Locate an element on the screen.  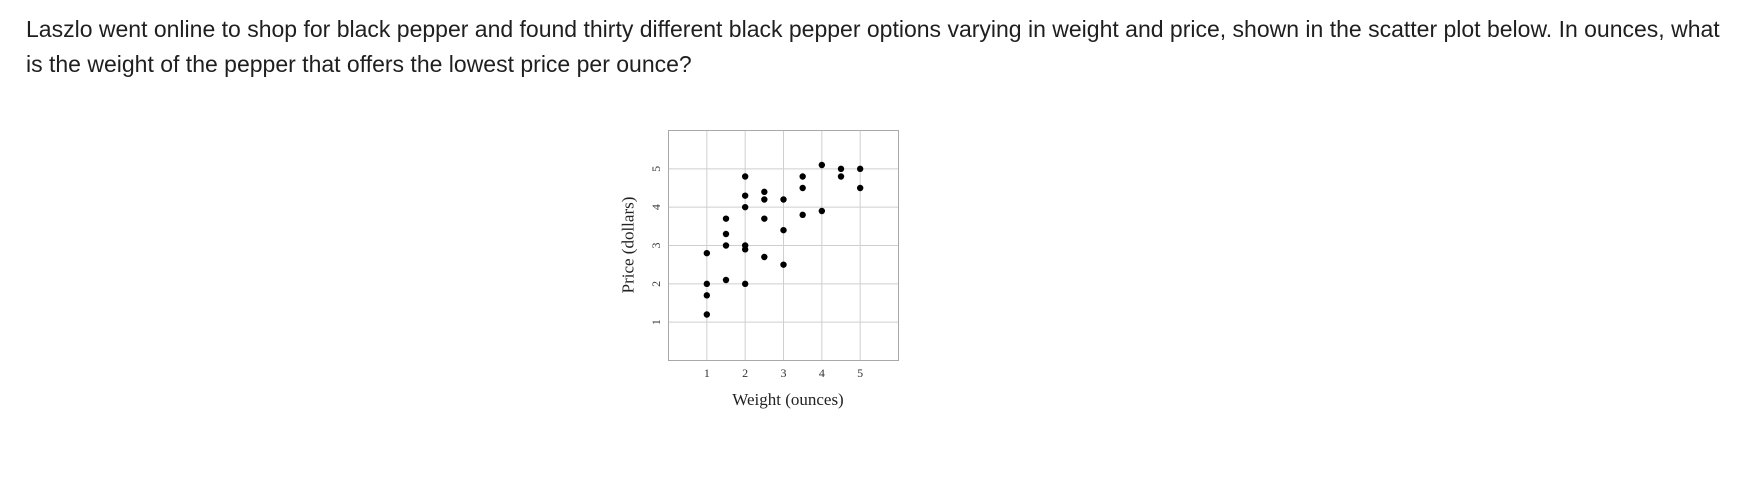
y-axis-label: Price (dollars) is located at coordinates (628, 245).